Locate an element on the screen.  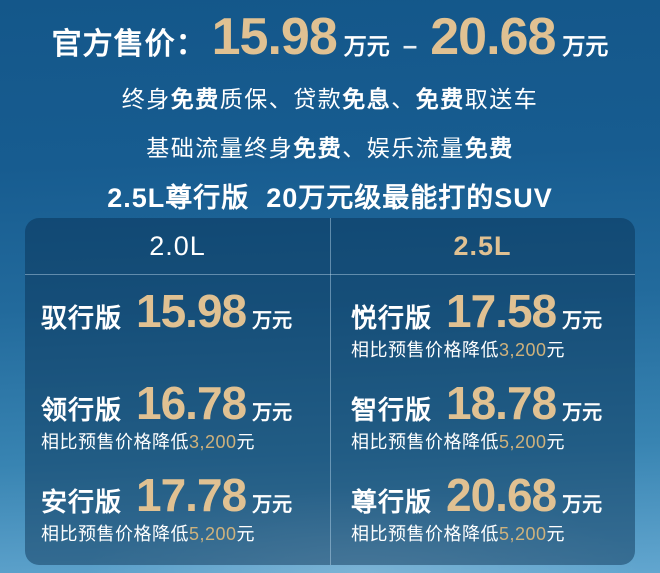
benefit-text: 终身 is located at coordinates (146, 98).